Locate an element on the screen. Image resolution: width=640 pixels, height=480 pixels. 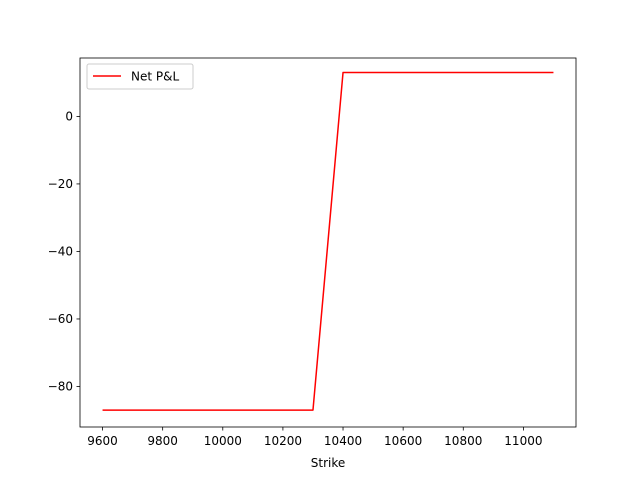
y-tick-label: −60 is located at coordinates (60, 319).